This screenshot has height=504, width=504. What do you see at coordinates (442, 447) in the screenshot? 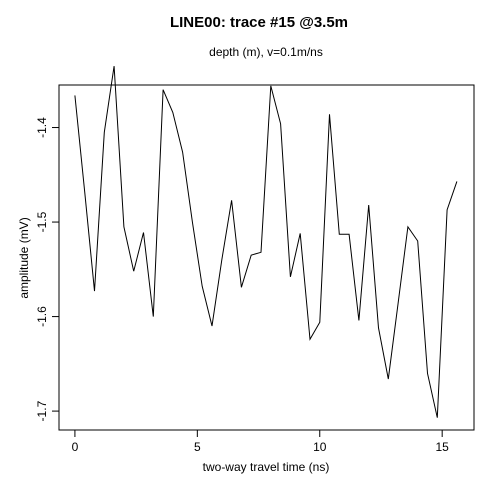
I see `x-tick-label: 15` at bounding box center [442, 447].